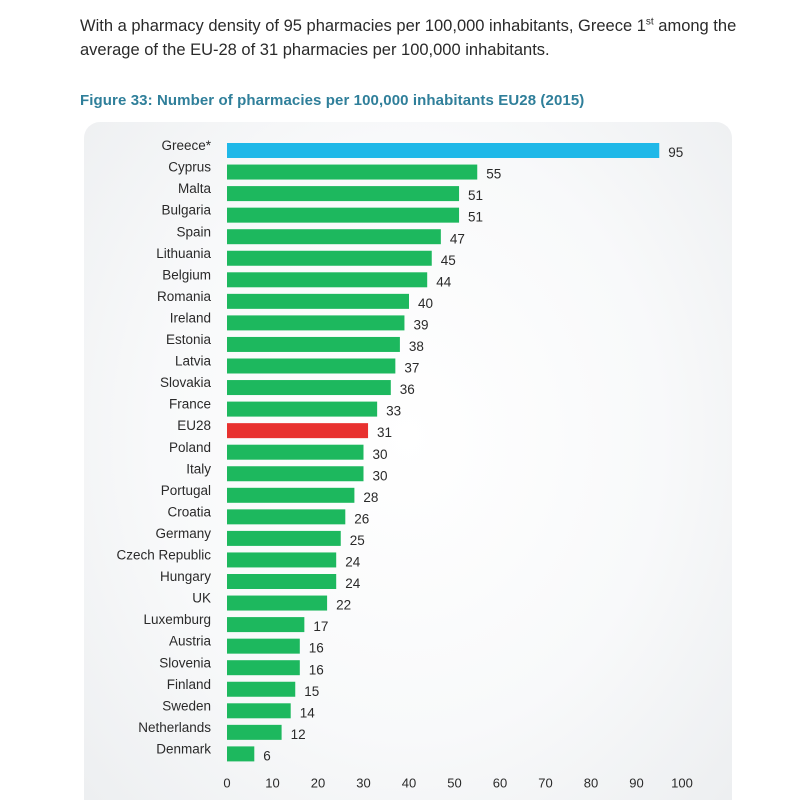 This screenshot has height=800, width=800. I want to click on bar-italy, so click(295, 474).